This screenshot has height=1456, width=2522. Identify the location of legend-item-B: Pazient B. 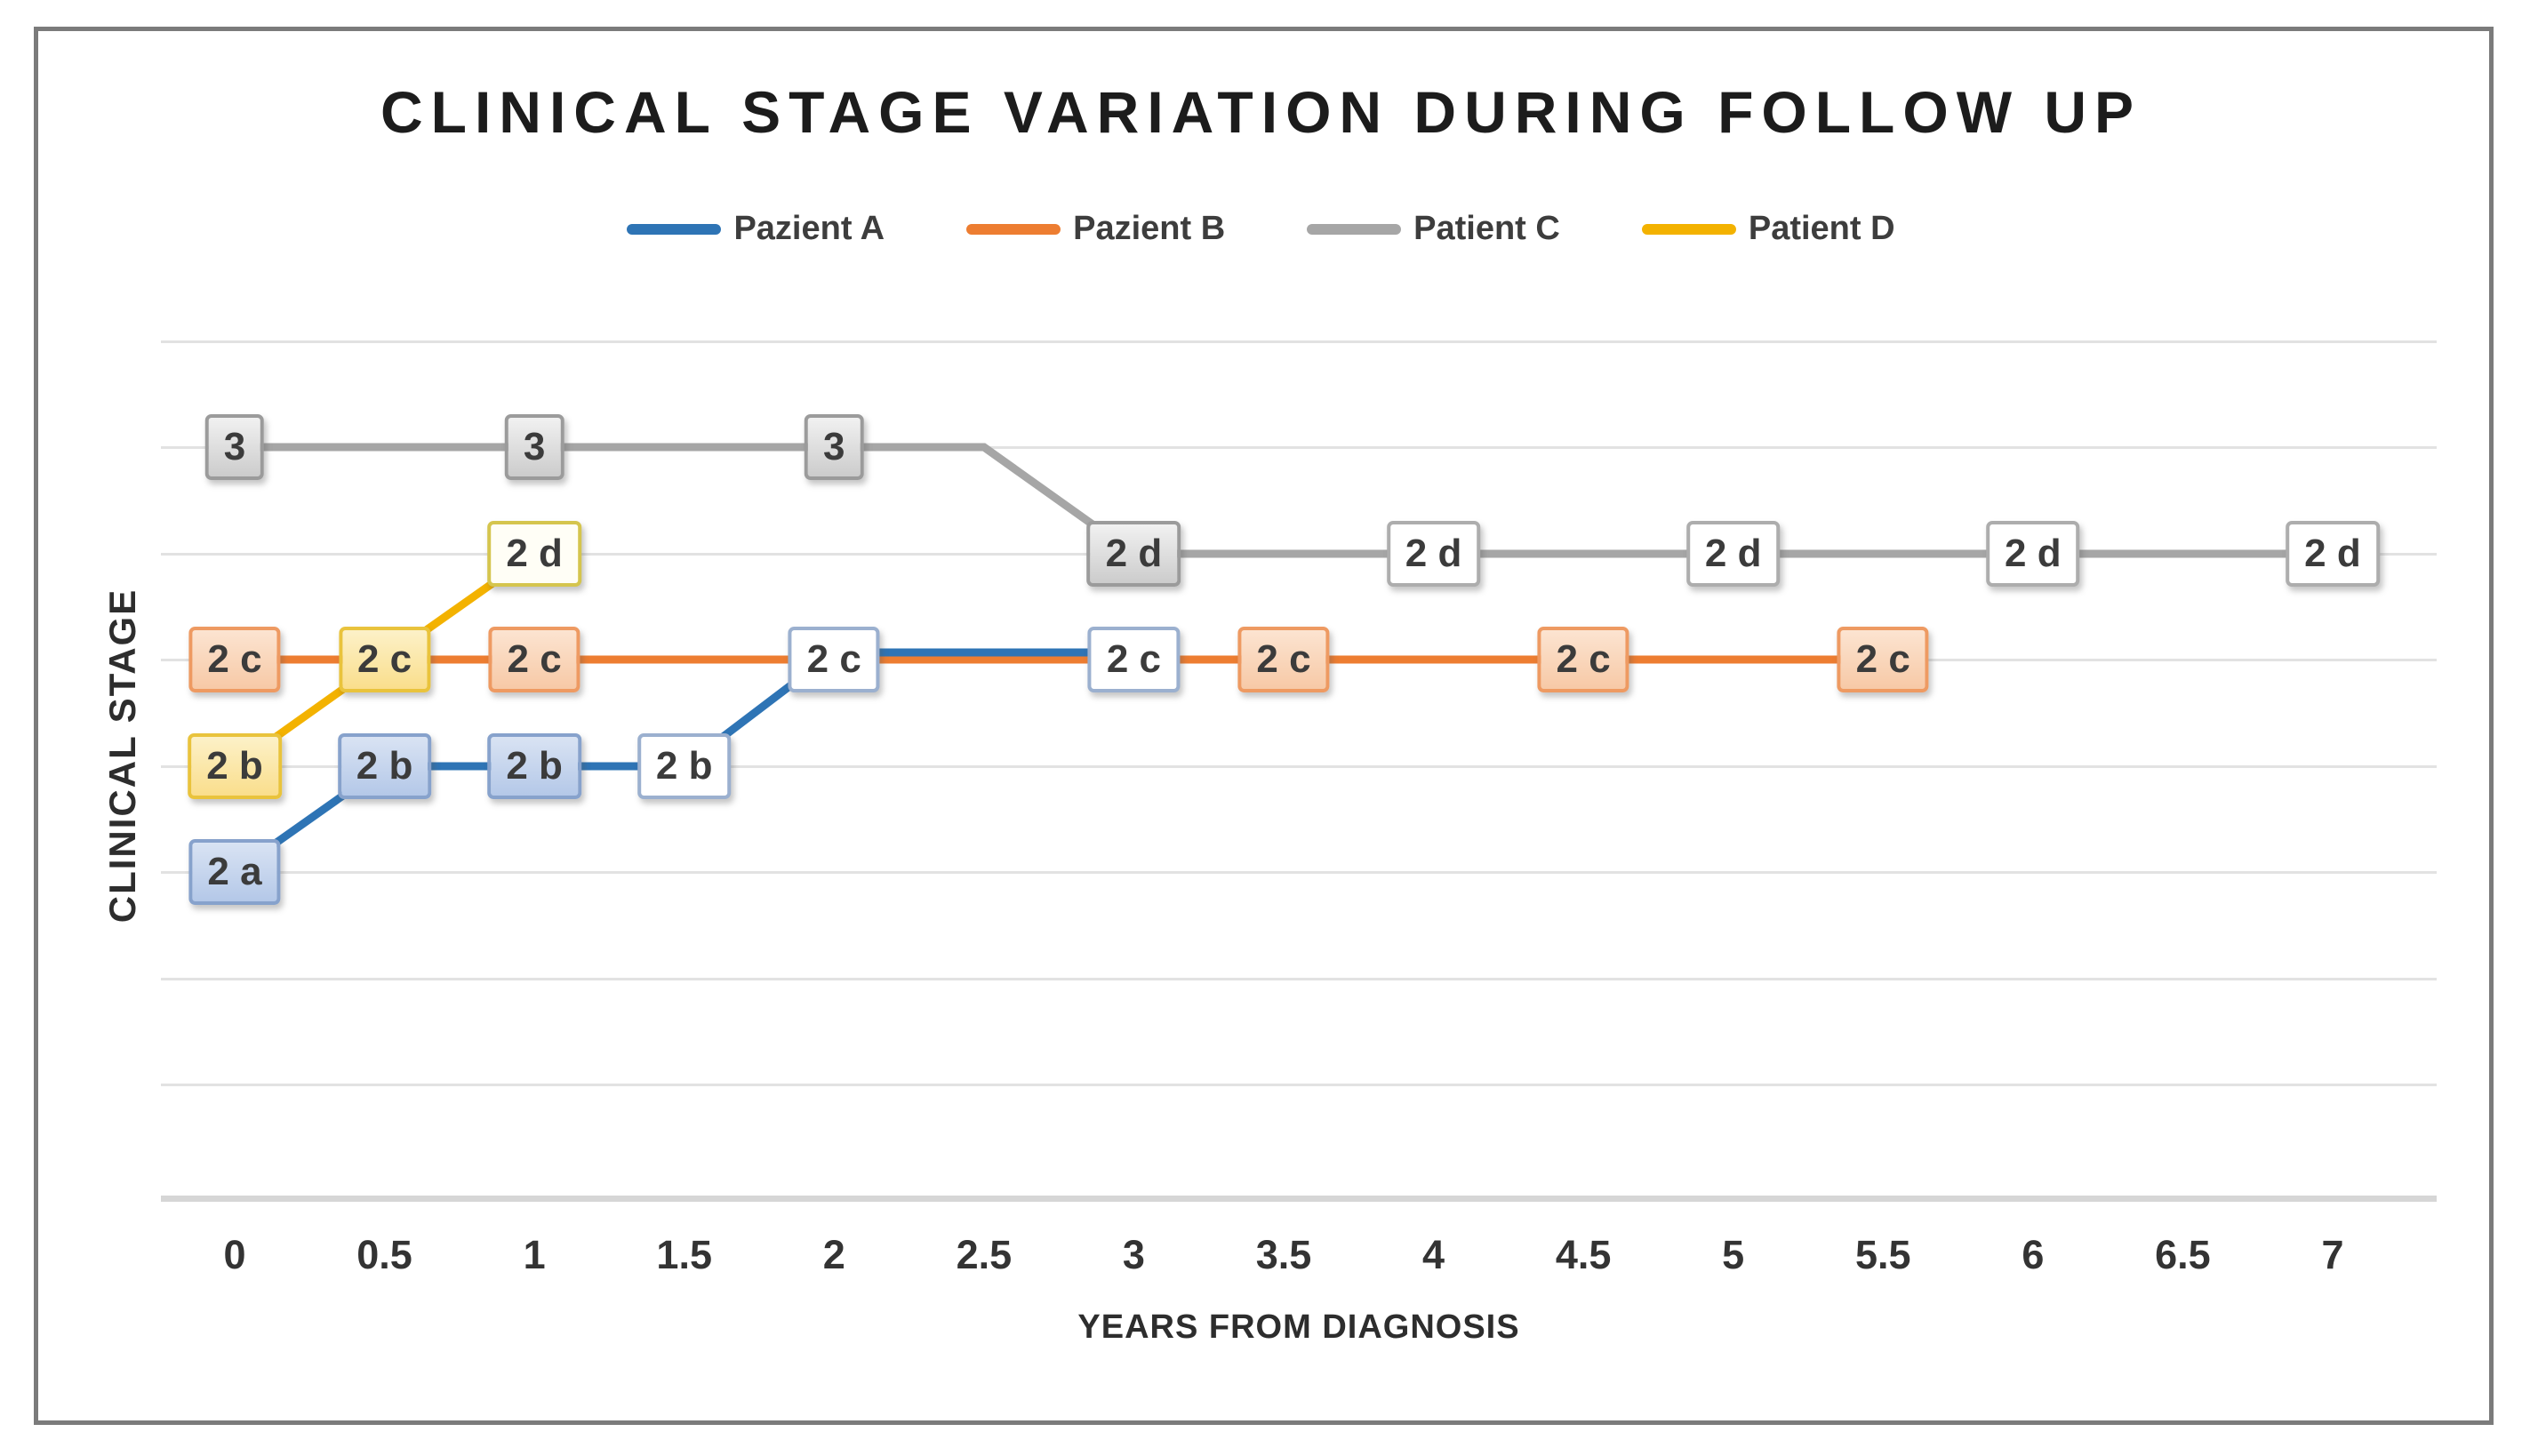
(1095, 229).